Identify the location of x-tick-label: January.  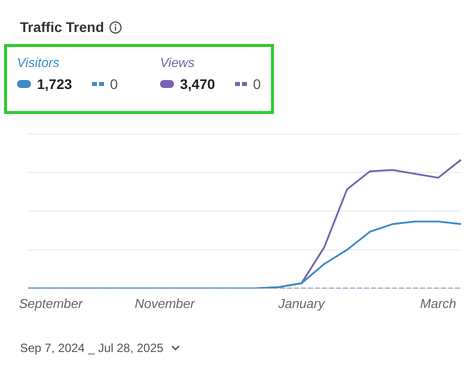
(301, 303).